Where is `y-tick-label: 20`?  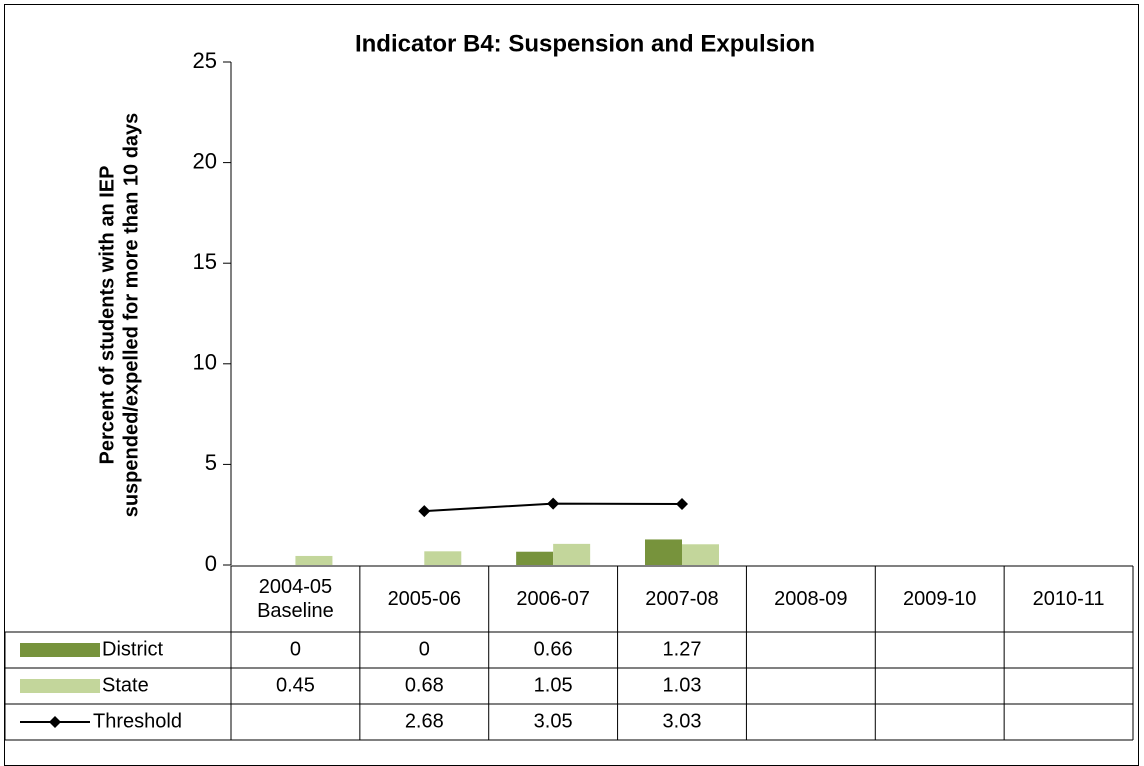 y-tick-label: 20 is located at coordinates (205, 160).